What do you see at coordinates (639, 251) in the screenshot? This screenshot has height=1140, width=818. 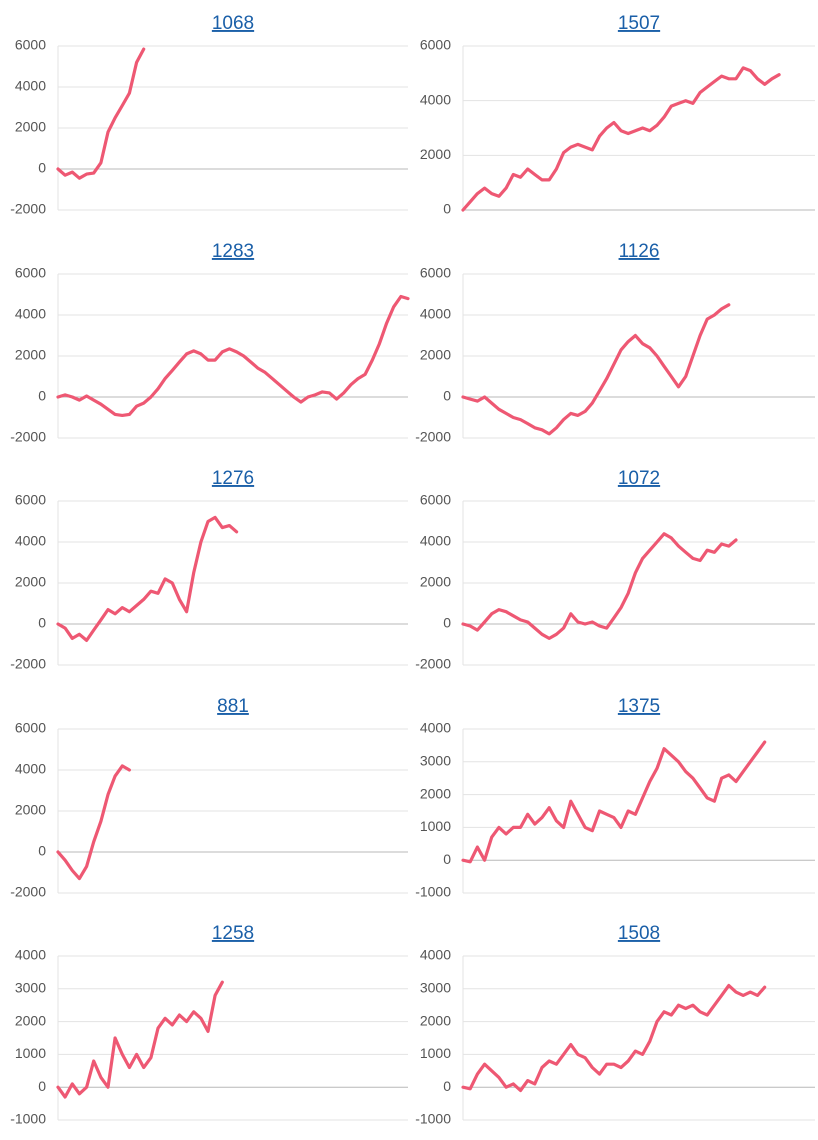 I see `chart-title: 1126` at bounding box center [639, 251].